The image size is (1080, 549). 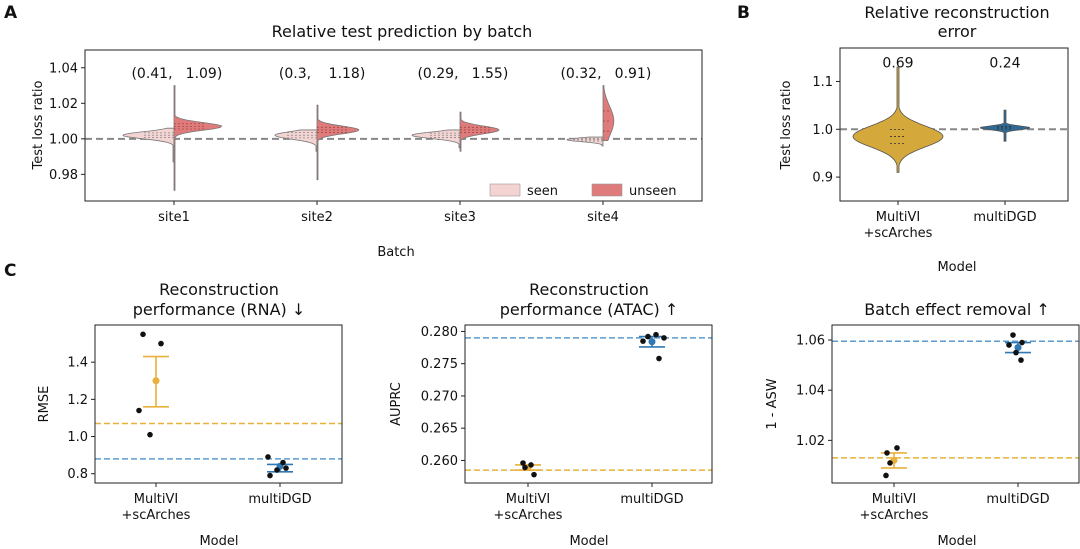 I want to click on panel-b-ytick-label: 1.1, so click(x=822, y=82).